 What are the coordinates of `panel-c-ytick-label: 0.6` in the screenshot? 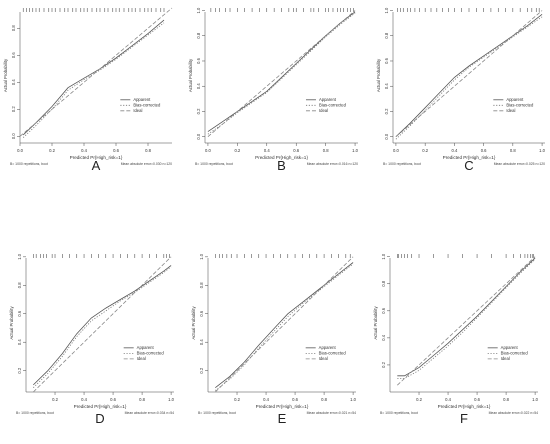 It's located at (386, 60).